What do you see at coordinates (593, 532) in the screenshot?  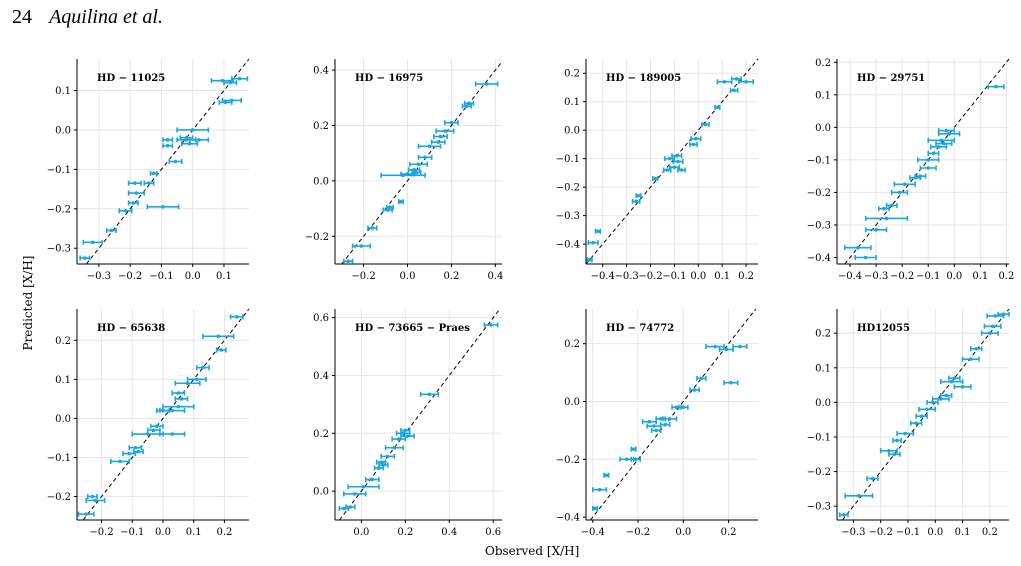 I see `x-tick-label: −0.4` at bounding box center [593, 532].